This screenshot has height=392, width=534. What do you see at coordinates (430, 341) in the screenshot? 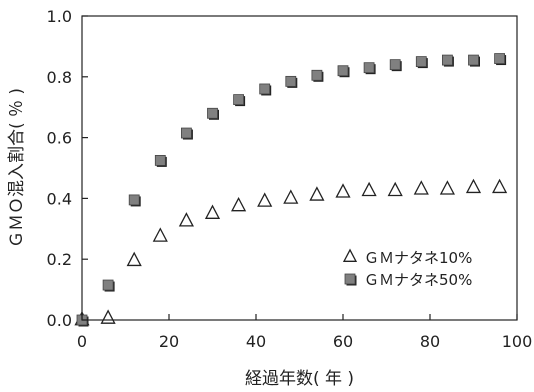
I see `x-tick-label: 80` at bounding box center [430, 341].